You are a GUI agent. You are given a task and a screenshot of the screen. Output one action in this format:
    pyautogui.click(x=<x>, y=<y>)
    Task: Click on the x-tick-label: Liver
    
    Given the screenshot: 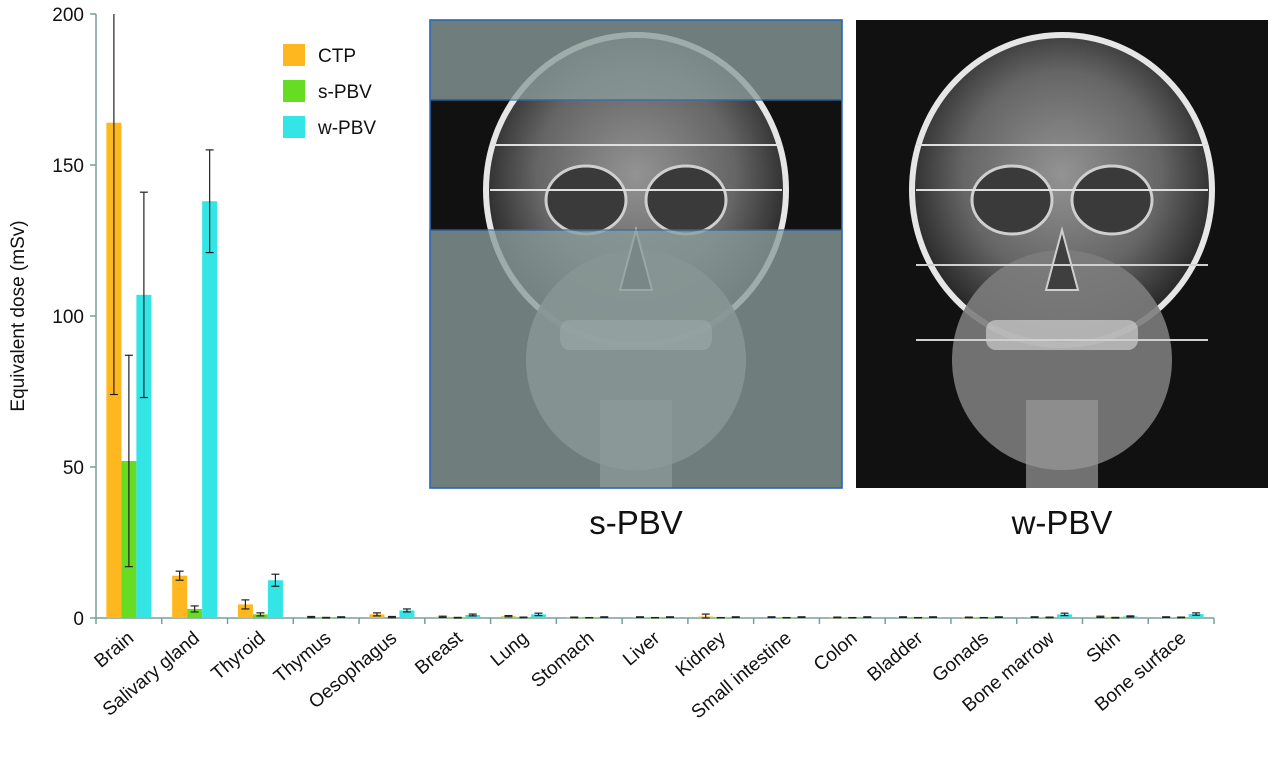 What is the action you would take?
    pyautogui.click(x=642, y=648)
    